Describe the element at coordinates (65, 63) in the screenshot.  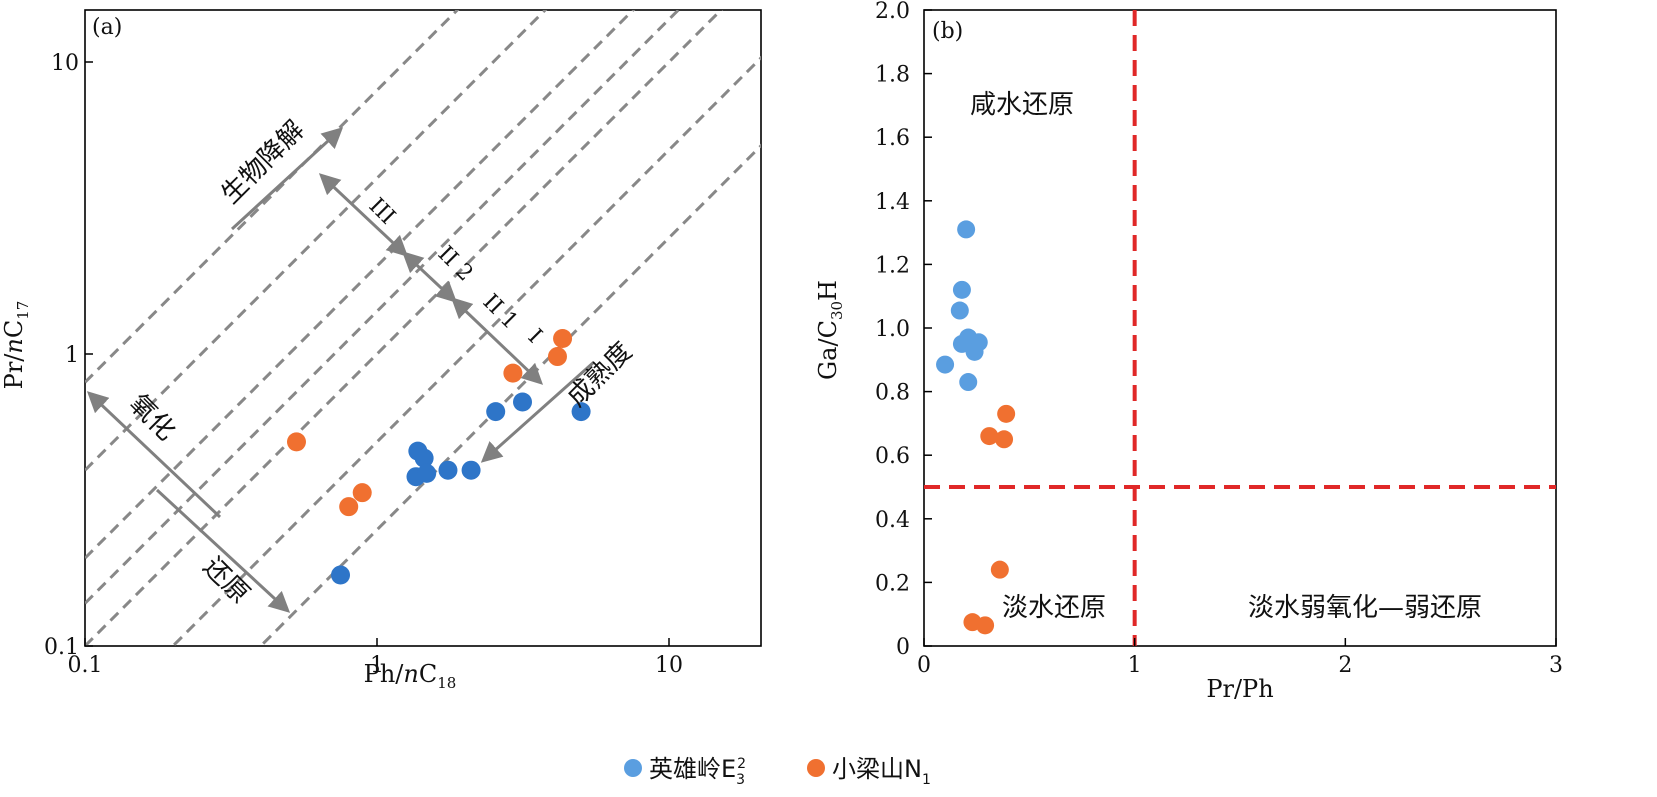
I see `y-tick-label: 10` at that location.